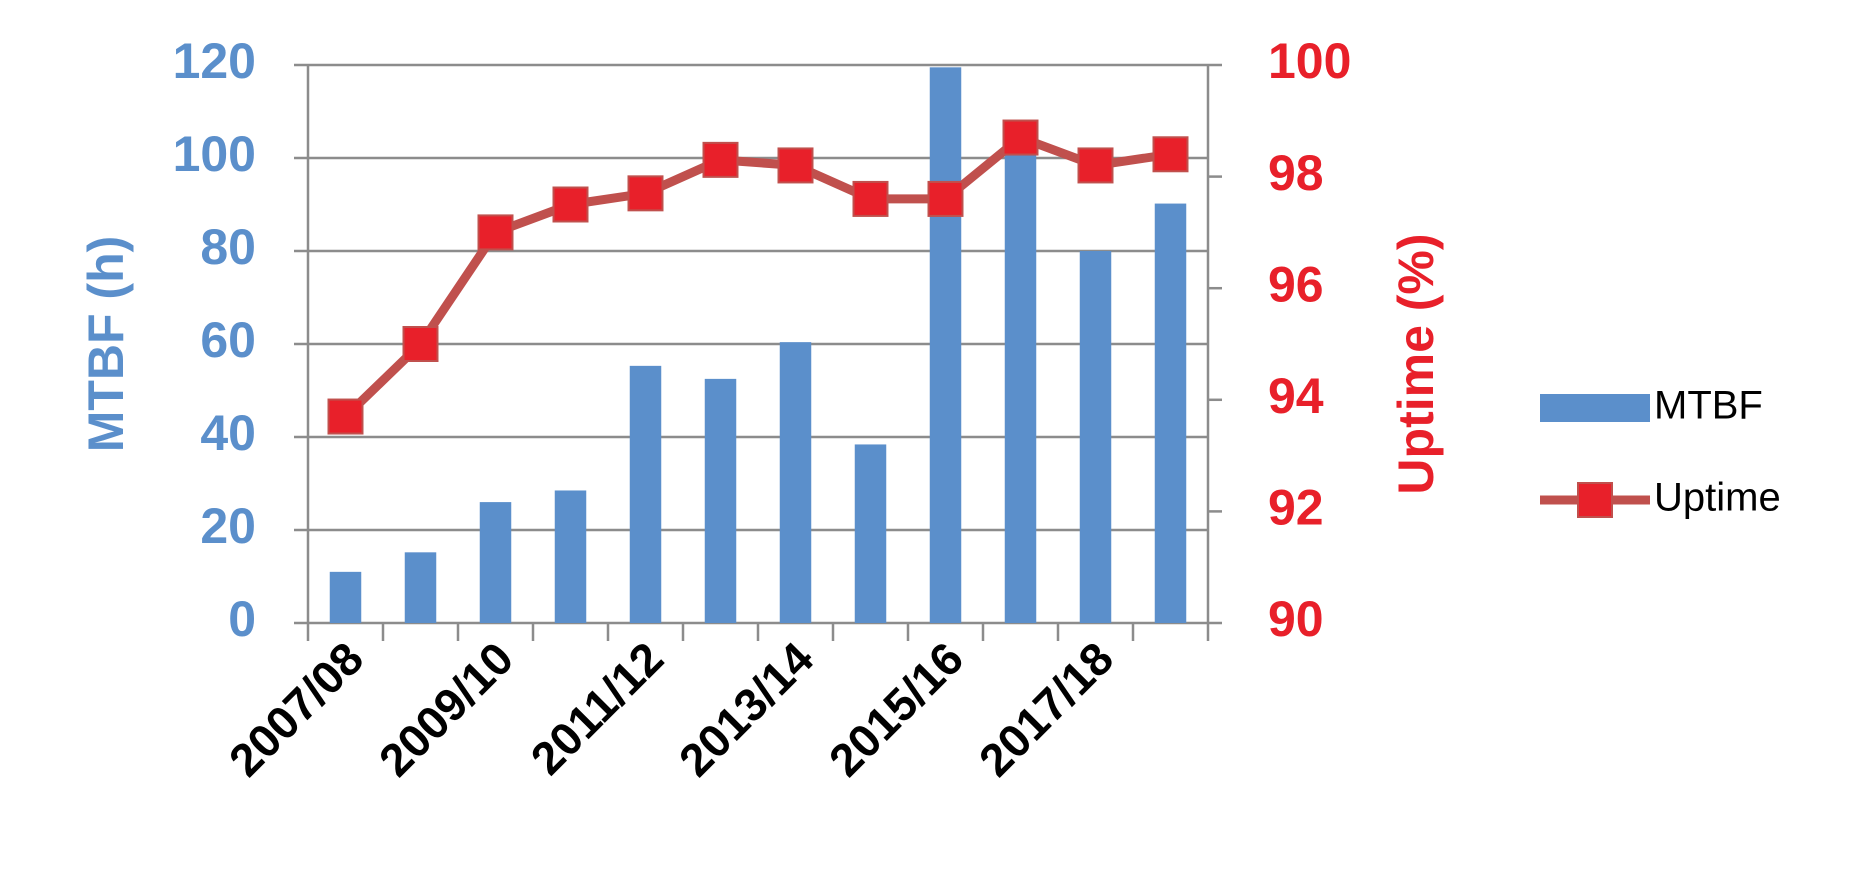 Image resolution: width=1849 pixels, height=893 pixels. I want to click on y-tick-label: 40, so click(228, 433).